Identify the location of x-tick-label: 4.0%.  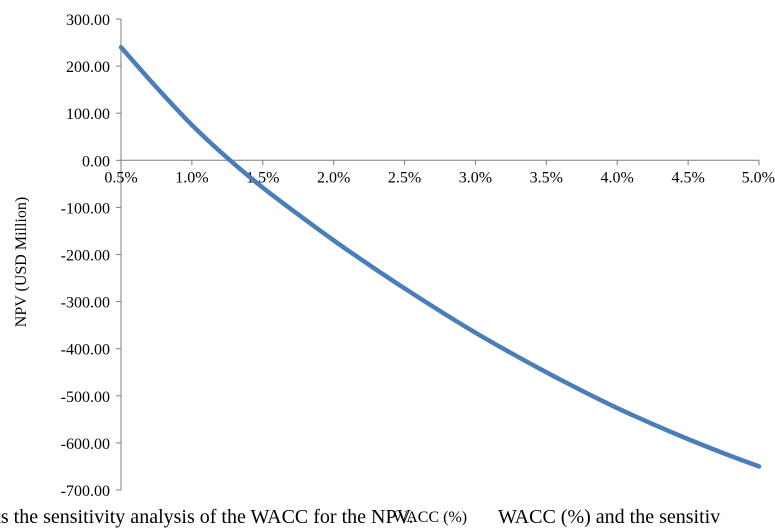
(617, 177).